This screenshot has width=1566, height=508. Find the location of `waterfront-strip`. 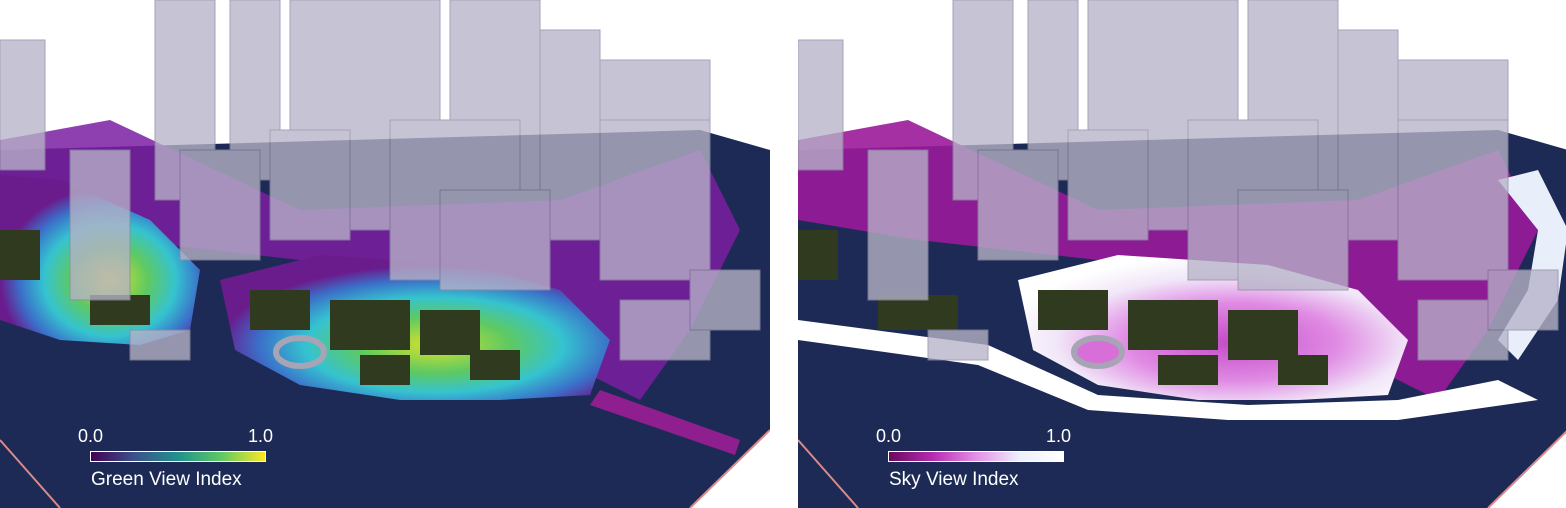

waterfront-strip is located at coordinates (665, 422).